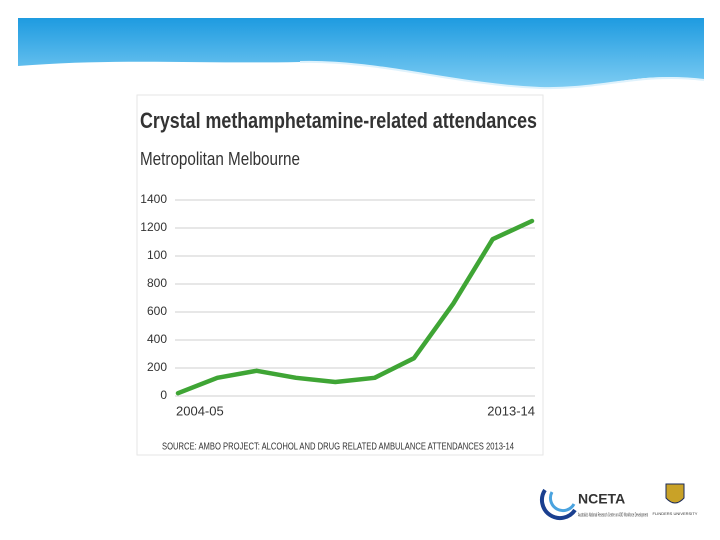 Image resolution: width=720 pixels, height=540 pixels. Describe the element at coordinates (502, 75) in the screenshot. I see `banner-wave` at that location.